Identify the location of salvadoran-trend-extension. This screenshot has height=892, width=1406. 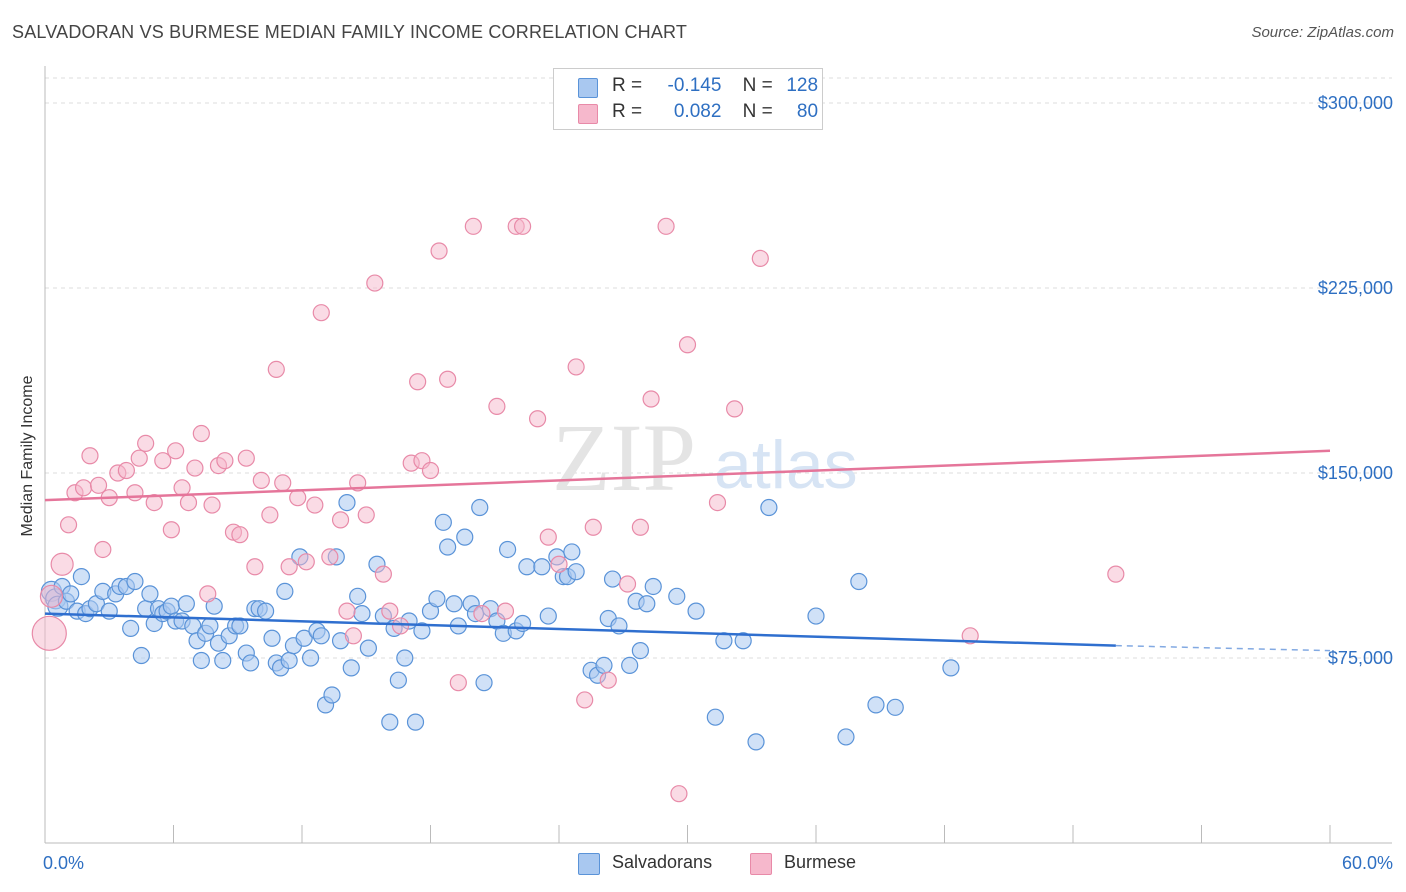
(1223, 648).